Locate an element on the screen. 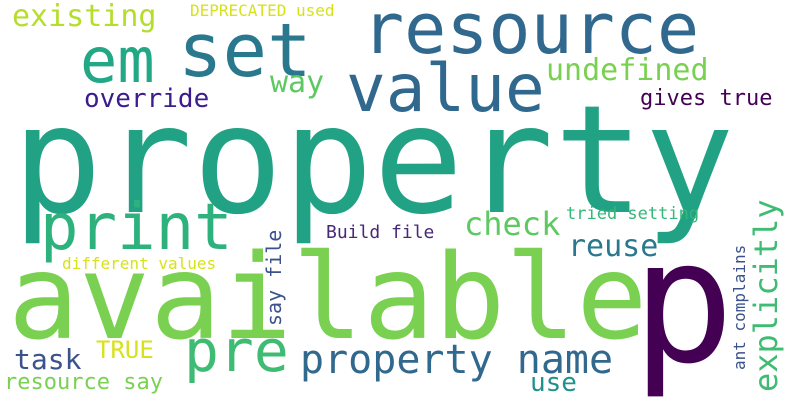  word-use: use is located at coordinates (553, 383).